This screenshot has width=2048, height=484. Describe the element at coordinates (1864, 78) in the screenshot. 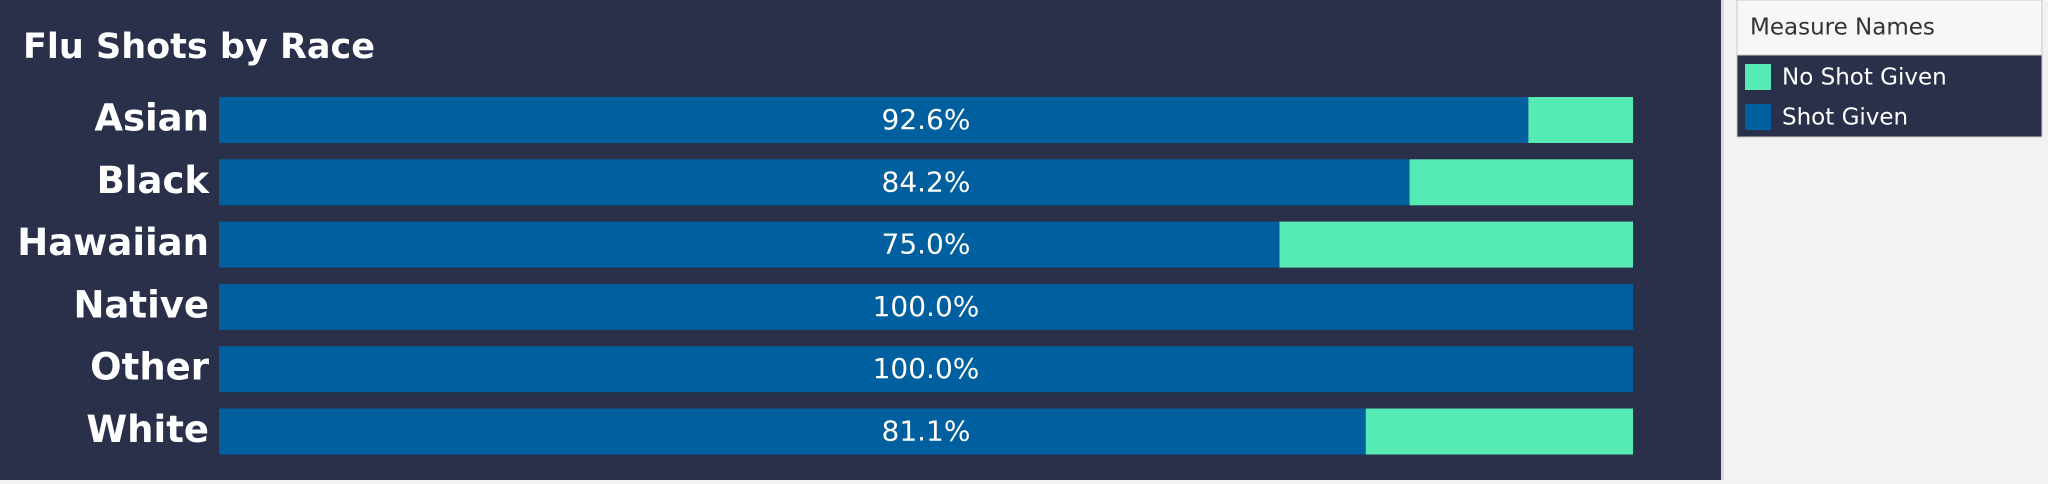

I see `legend-label: No Shot Given` at that location.